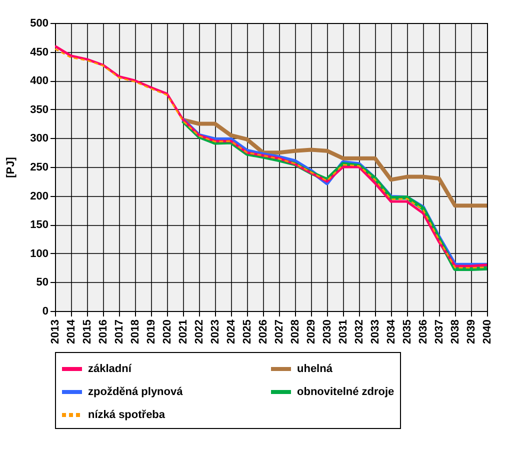  Describe the element at coordinates (39, 225) in the screenshot. I see `y-tick-label: 150` at that location.